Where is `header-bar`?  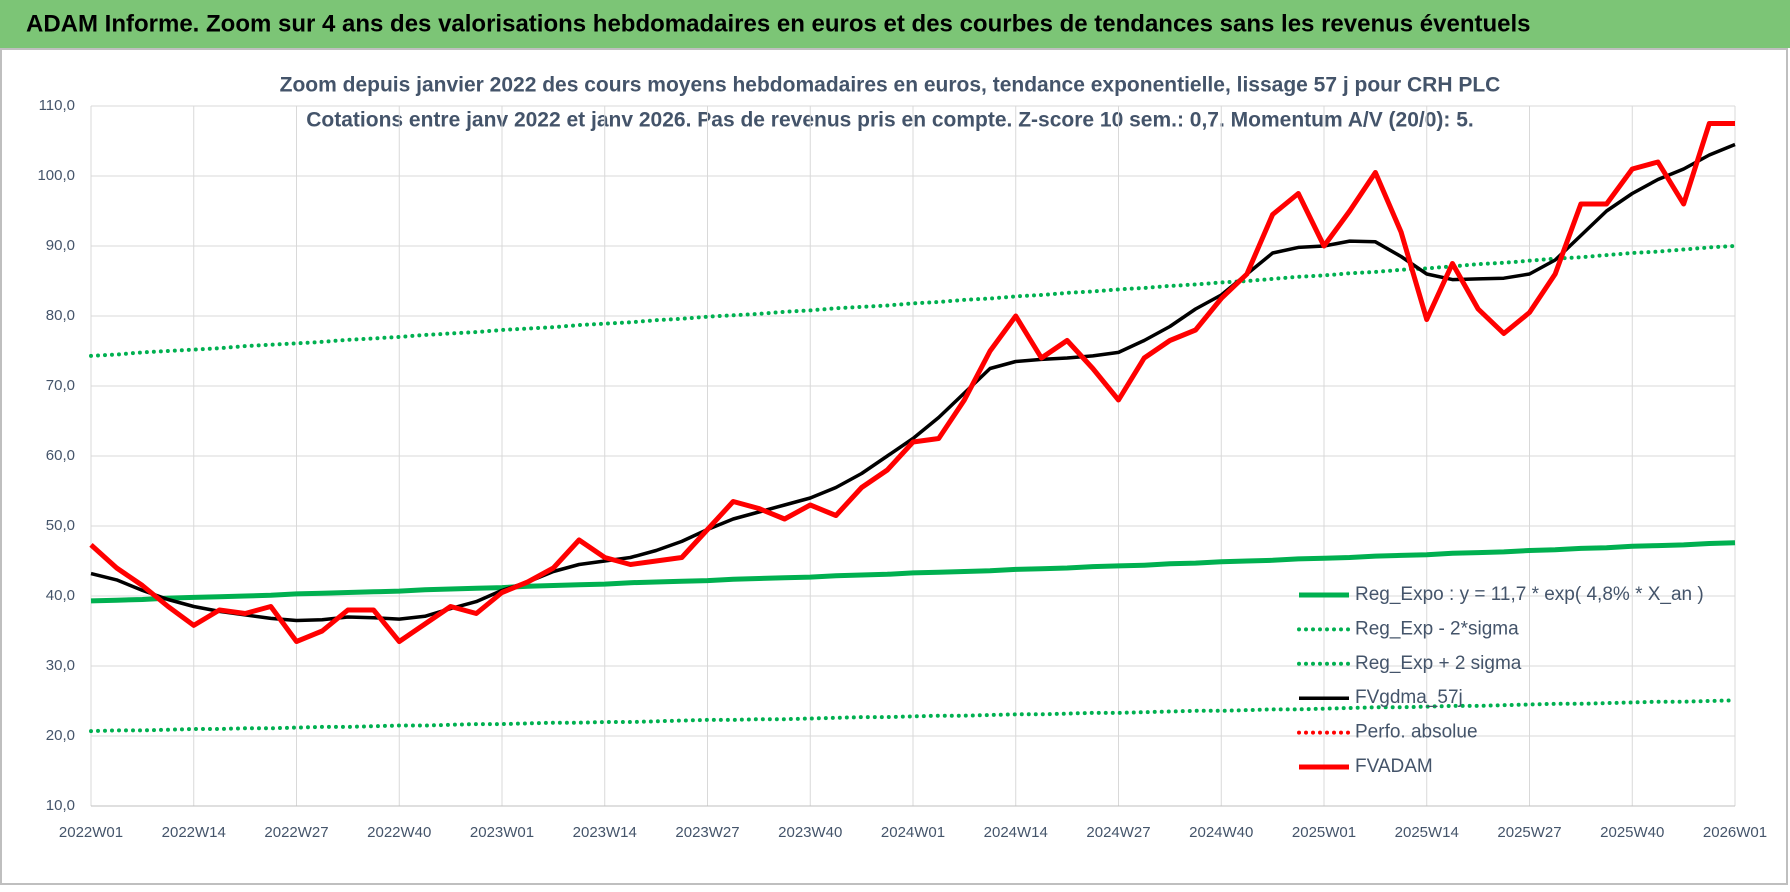 header-bar is located at coordinates (895, 24).